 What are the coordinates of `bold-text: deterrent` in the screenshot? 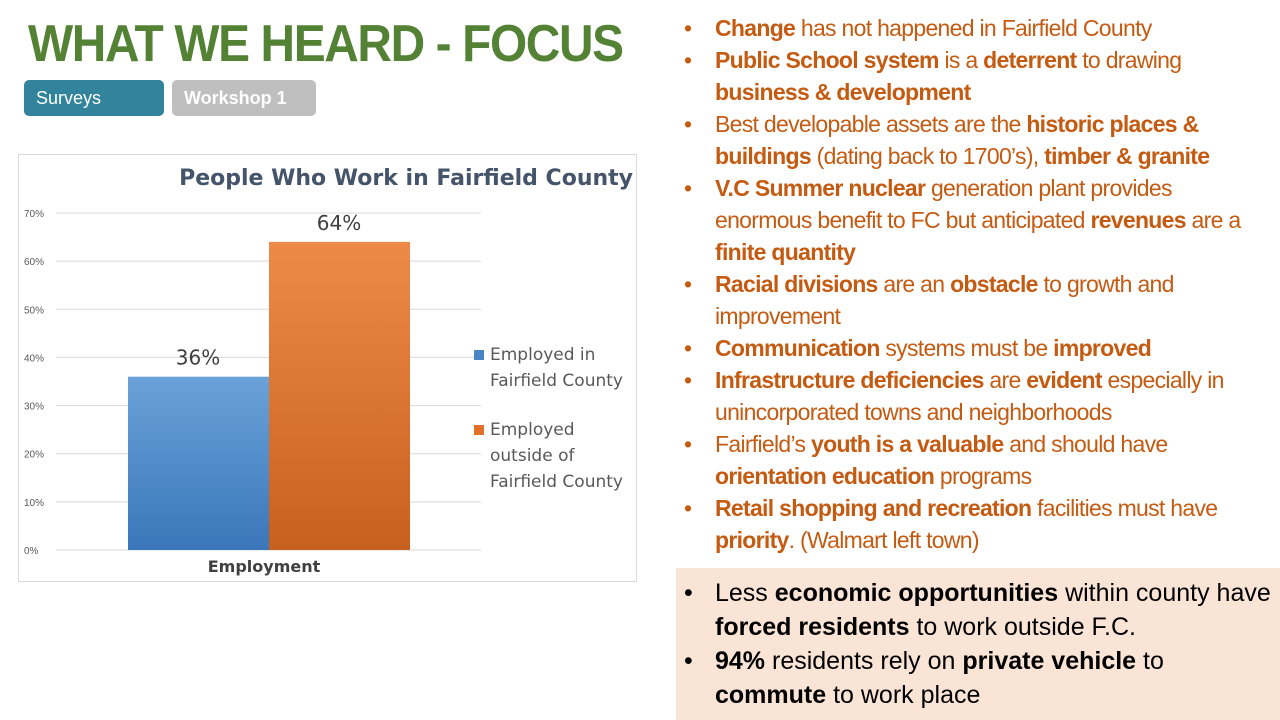 It's located at (1030, 60).